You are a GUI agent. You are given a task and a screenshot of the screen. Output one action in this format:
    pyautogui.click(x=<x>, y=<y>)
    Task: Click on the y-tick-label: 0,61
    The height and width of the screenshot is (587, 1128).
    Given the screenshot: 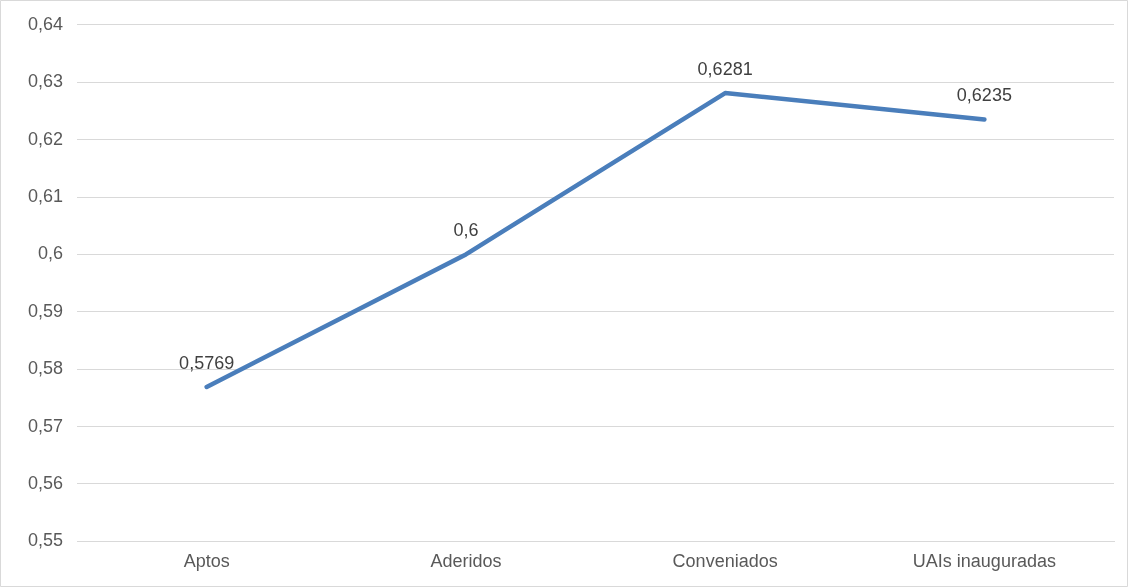 What is the action you would take?
    pyautogui.click(x=45, y=195)
    